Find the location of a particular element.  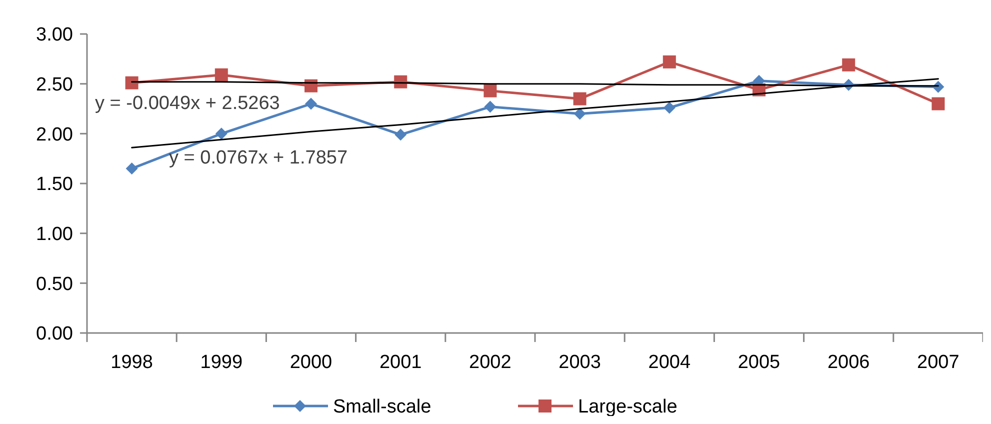

x-tick-label: 1998 is located at coordinates (131, 362).